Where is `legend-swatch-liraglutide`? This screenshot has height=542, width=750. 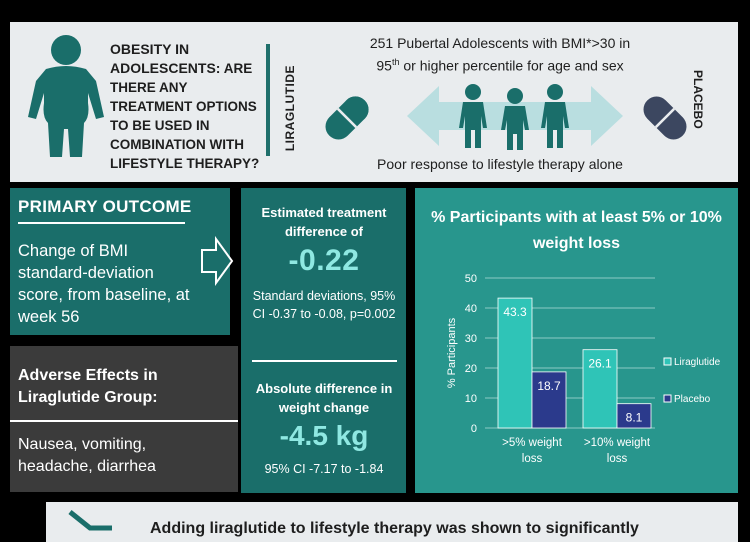
legend-swatch-liraglutide is located at coordinates (667, 361).